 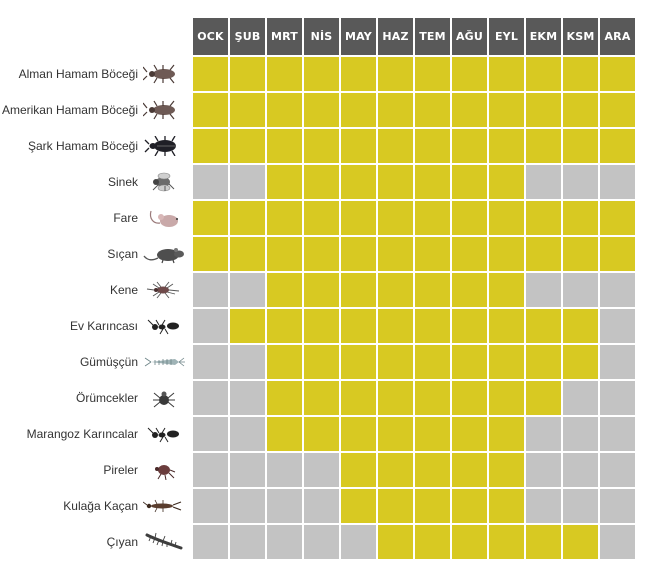 What do you see at coordinates (432, 362) in the screenshot?
I see `cell-r9-tem` at bounding box center [432, 362].